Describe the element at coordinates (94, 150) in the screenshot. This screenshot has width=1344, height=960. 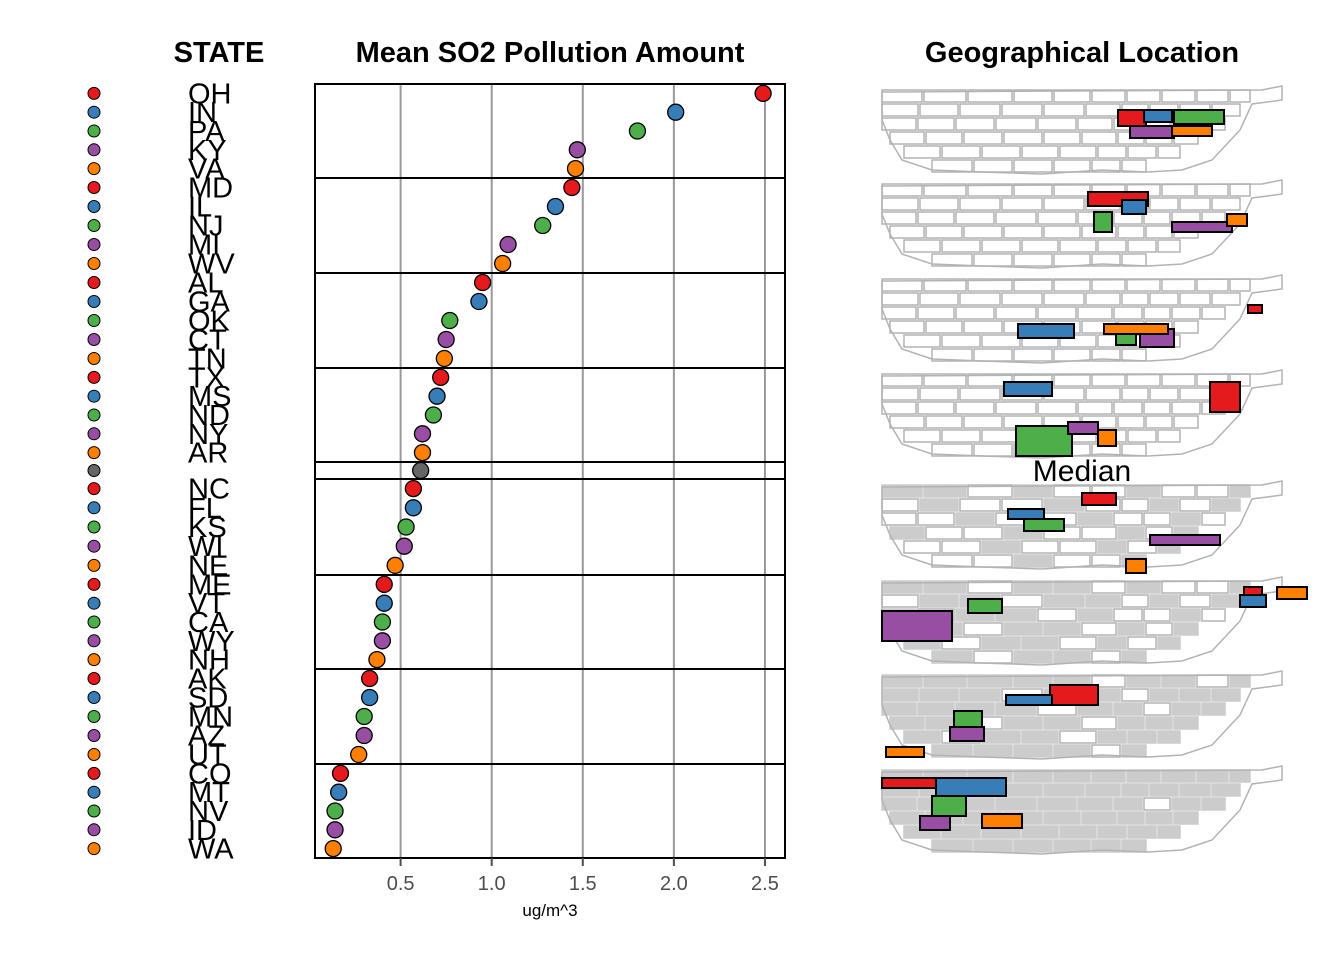
I see `key-dot-KY` at that location.